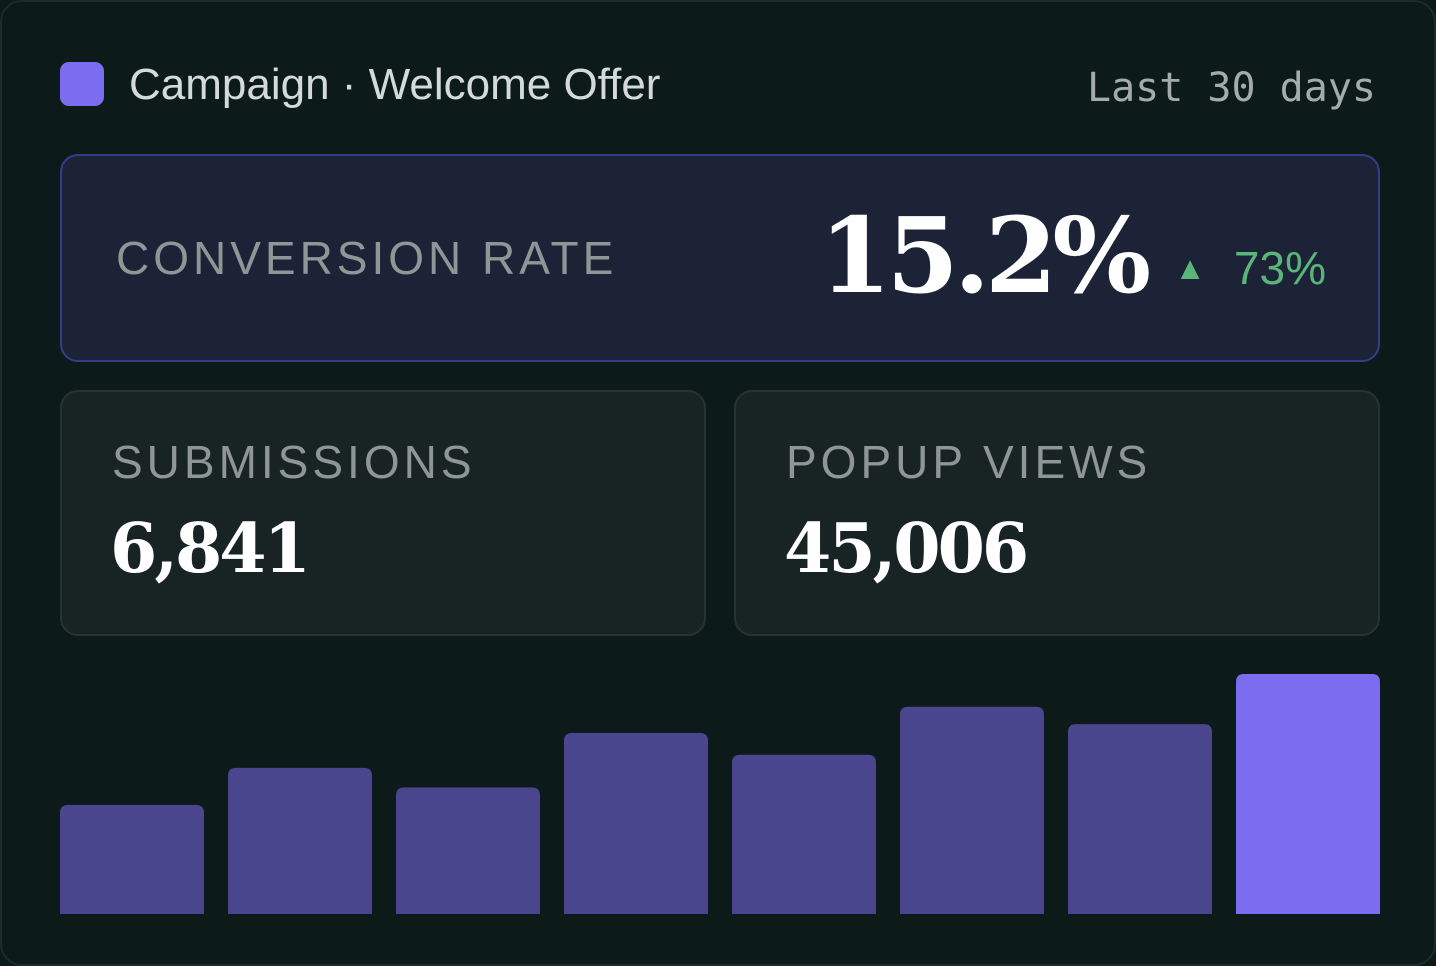 The image size is (1436, 966). What do you see at coordinates (969, 462) in the screenshot?
I see `popup-views-label: POPUP VIEWS` at bounding box center [969, 462].